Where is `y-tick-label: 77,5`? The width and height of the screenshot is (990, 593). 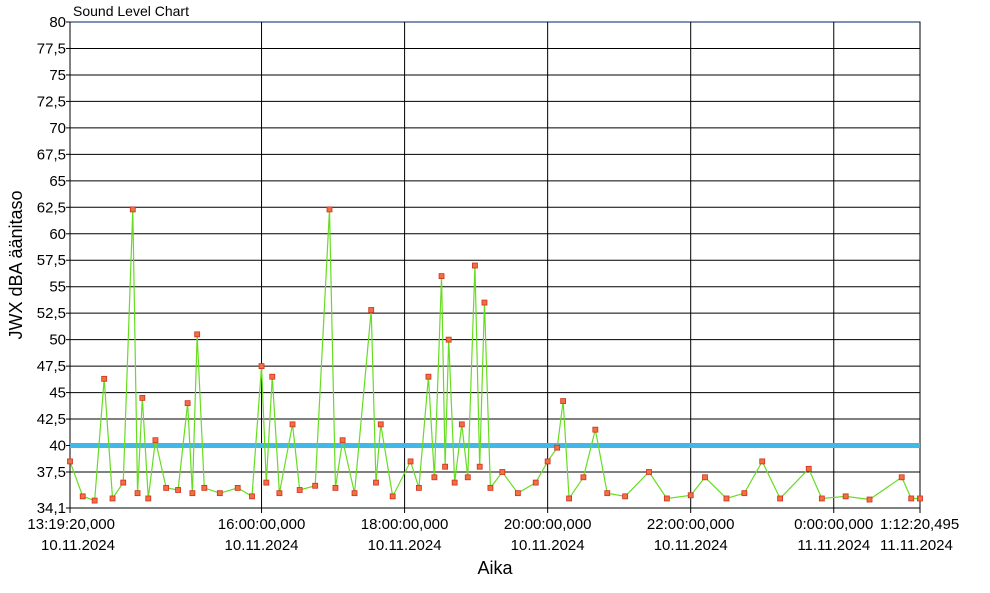
y-tick-label: 77,5 is located at coordinates (51, 48).